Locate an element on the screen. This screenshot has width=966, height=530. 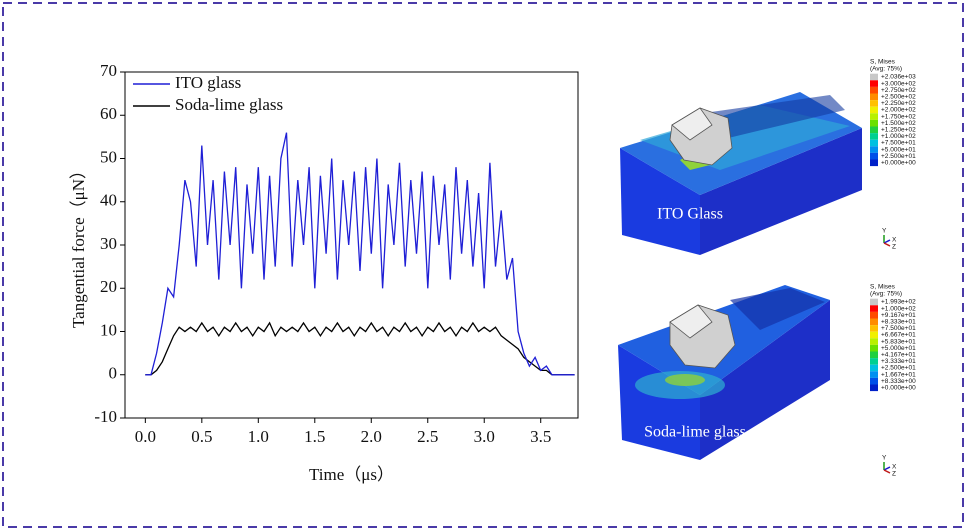
x-tick-label: 3.5 is located at coordinates (540, 436).